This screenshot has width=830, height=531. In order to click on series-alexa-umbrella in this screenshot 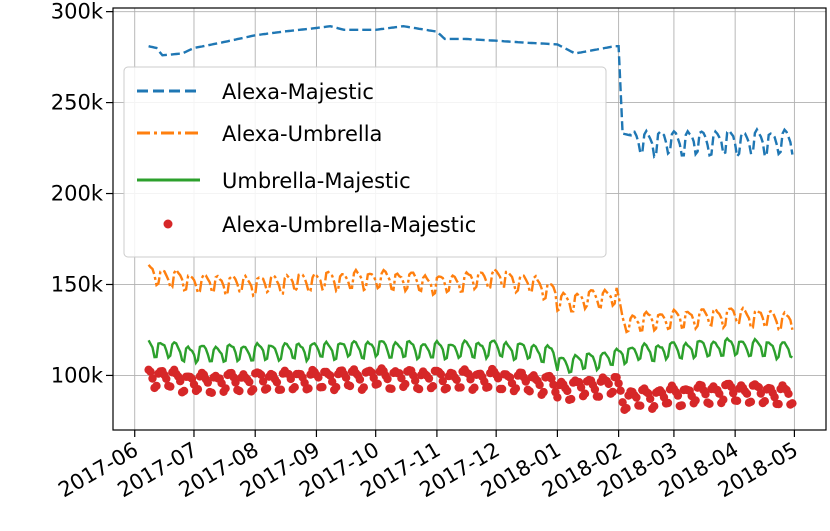, I will do `click(470, 299)`.